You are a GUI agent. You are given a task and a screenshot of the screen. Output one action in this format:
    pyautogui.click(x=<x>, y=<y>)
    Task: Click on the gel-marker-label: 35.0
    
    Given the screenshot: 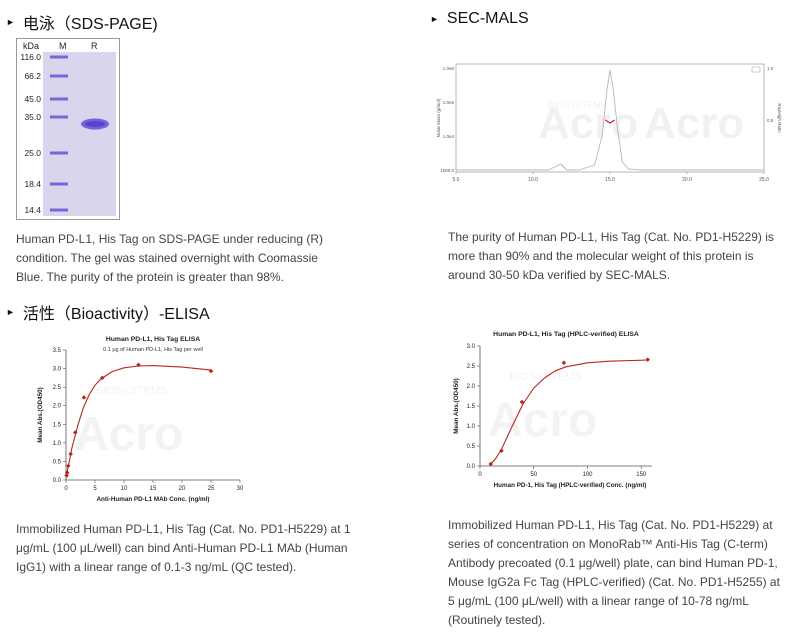 What is the action you would take?
    pyautogui.click(x=32, y=117)
    